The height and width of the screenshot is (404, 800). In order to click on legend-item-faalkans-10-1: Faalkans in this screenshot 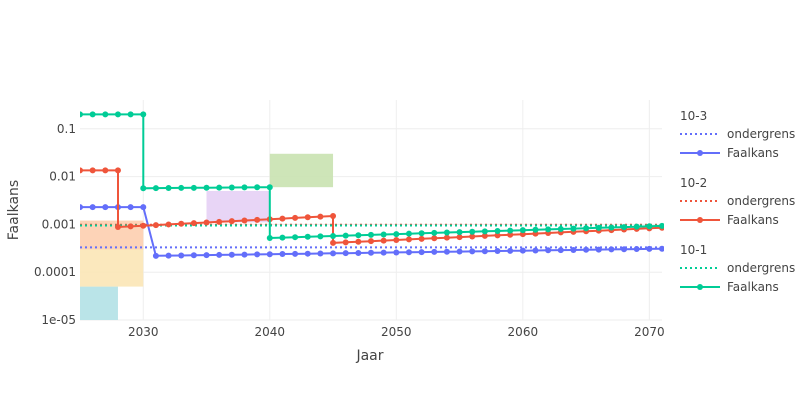, I will do `click(729, 287)`.